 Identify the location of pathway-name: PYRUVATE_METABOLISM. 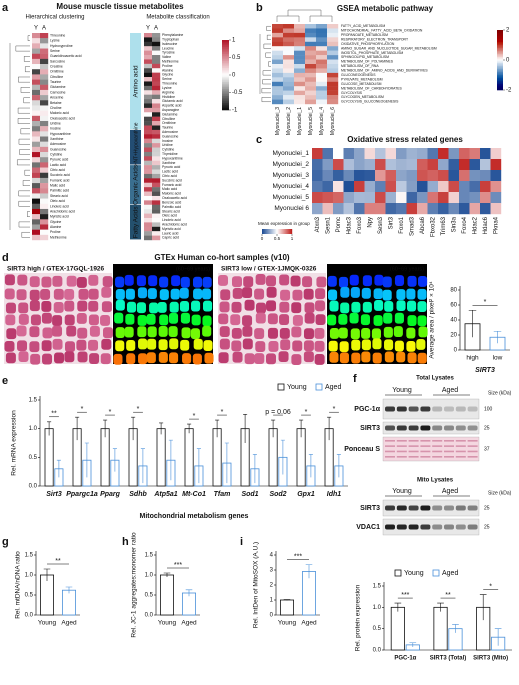
(362, 79).